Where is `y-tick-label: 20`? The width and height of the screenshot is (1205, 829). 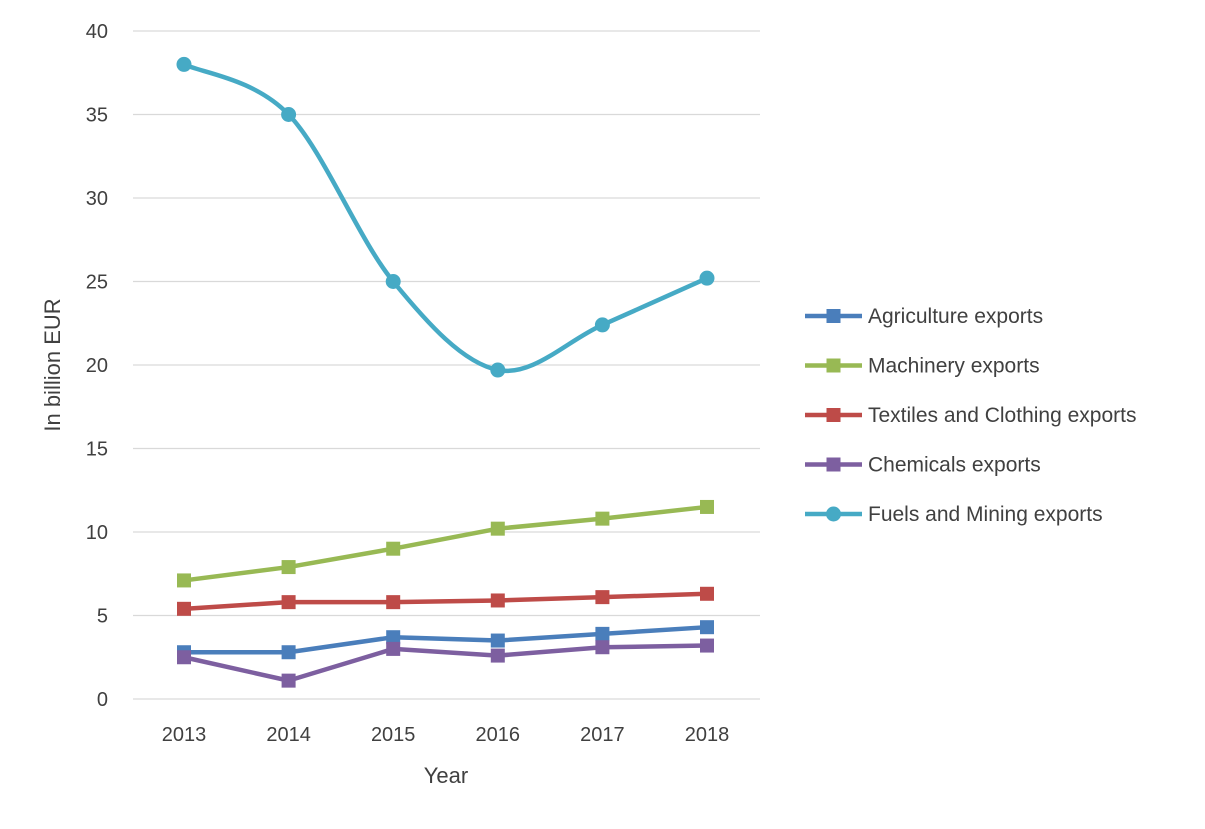 y-tick-label: 20 is located at coordinates (97, 366).